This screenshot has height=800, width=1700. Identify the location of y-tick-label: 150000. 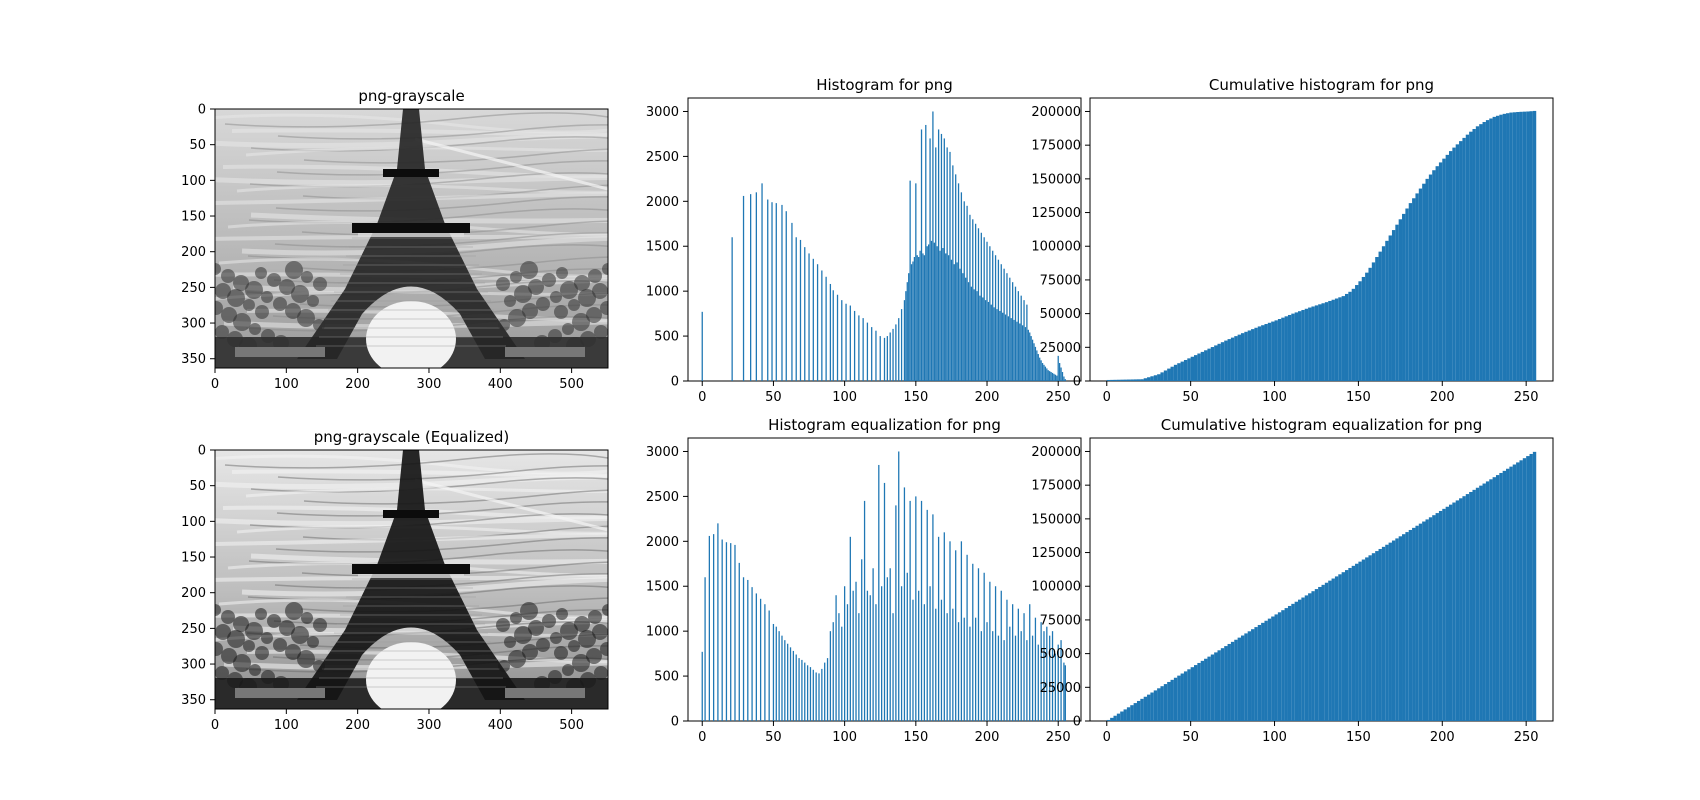
(1056, 519).